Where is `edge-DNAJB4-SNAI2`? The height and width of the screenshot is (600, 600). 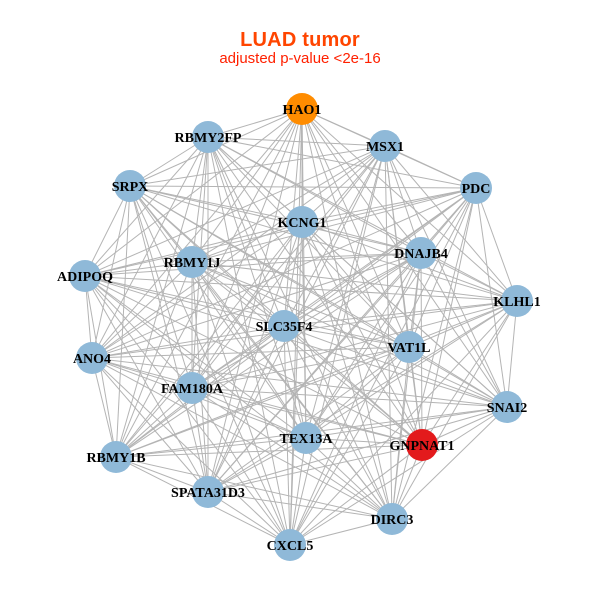
edge-DNAJB4-SNAI2 is located at coordinates (464, 330).